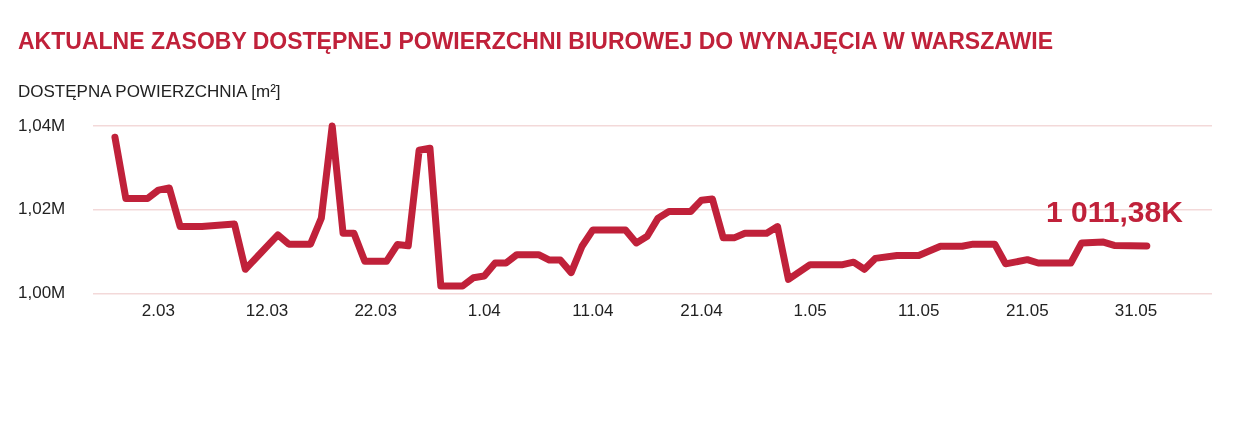  What do you see at coordinates (1136, 311) in the screenshot?
I see `x-tick-label: 31.05` at bounding box center [1136, 311].